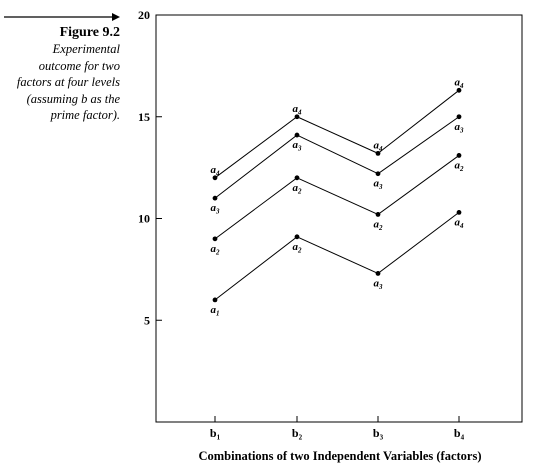 The height and width of the screenshot is (476, 545). I want to click on y-tick-label: 10, so click(144, 219).